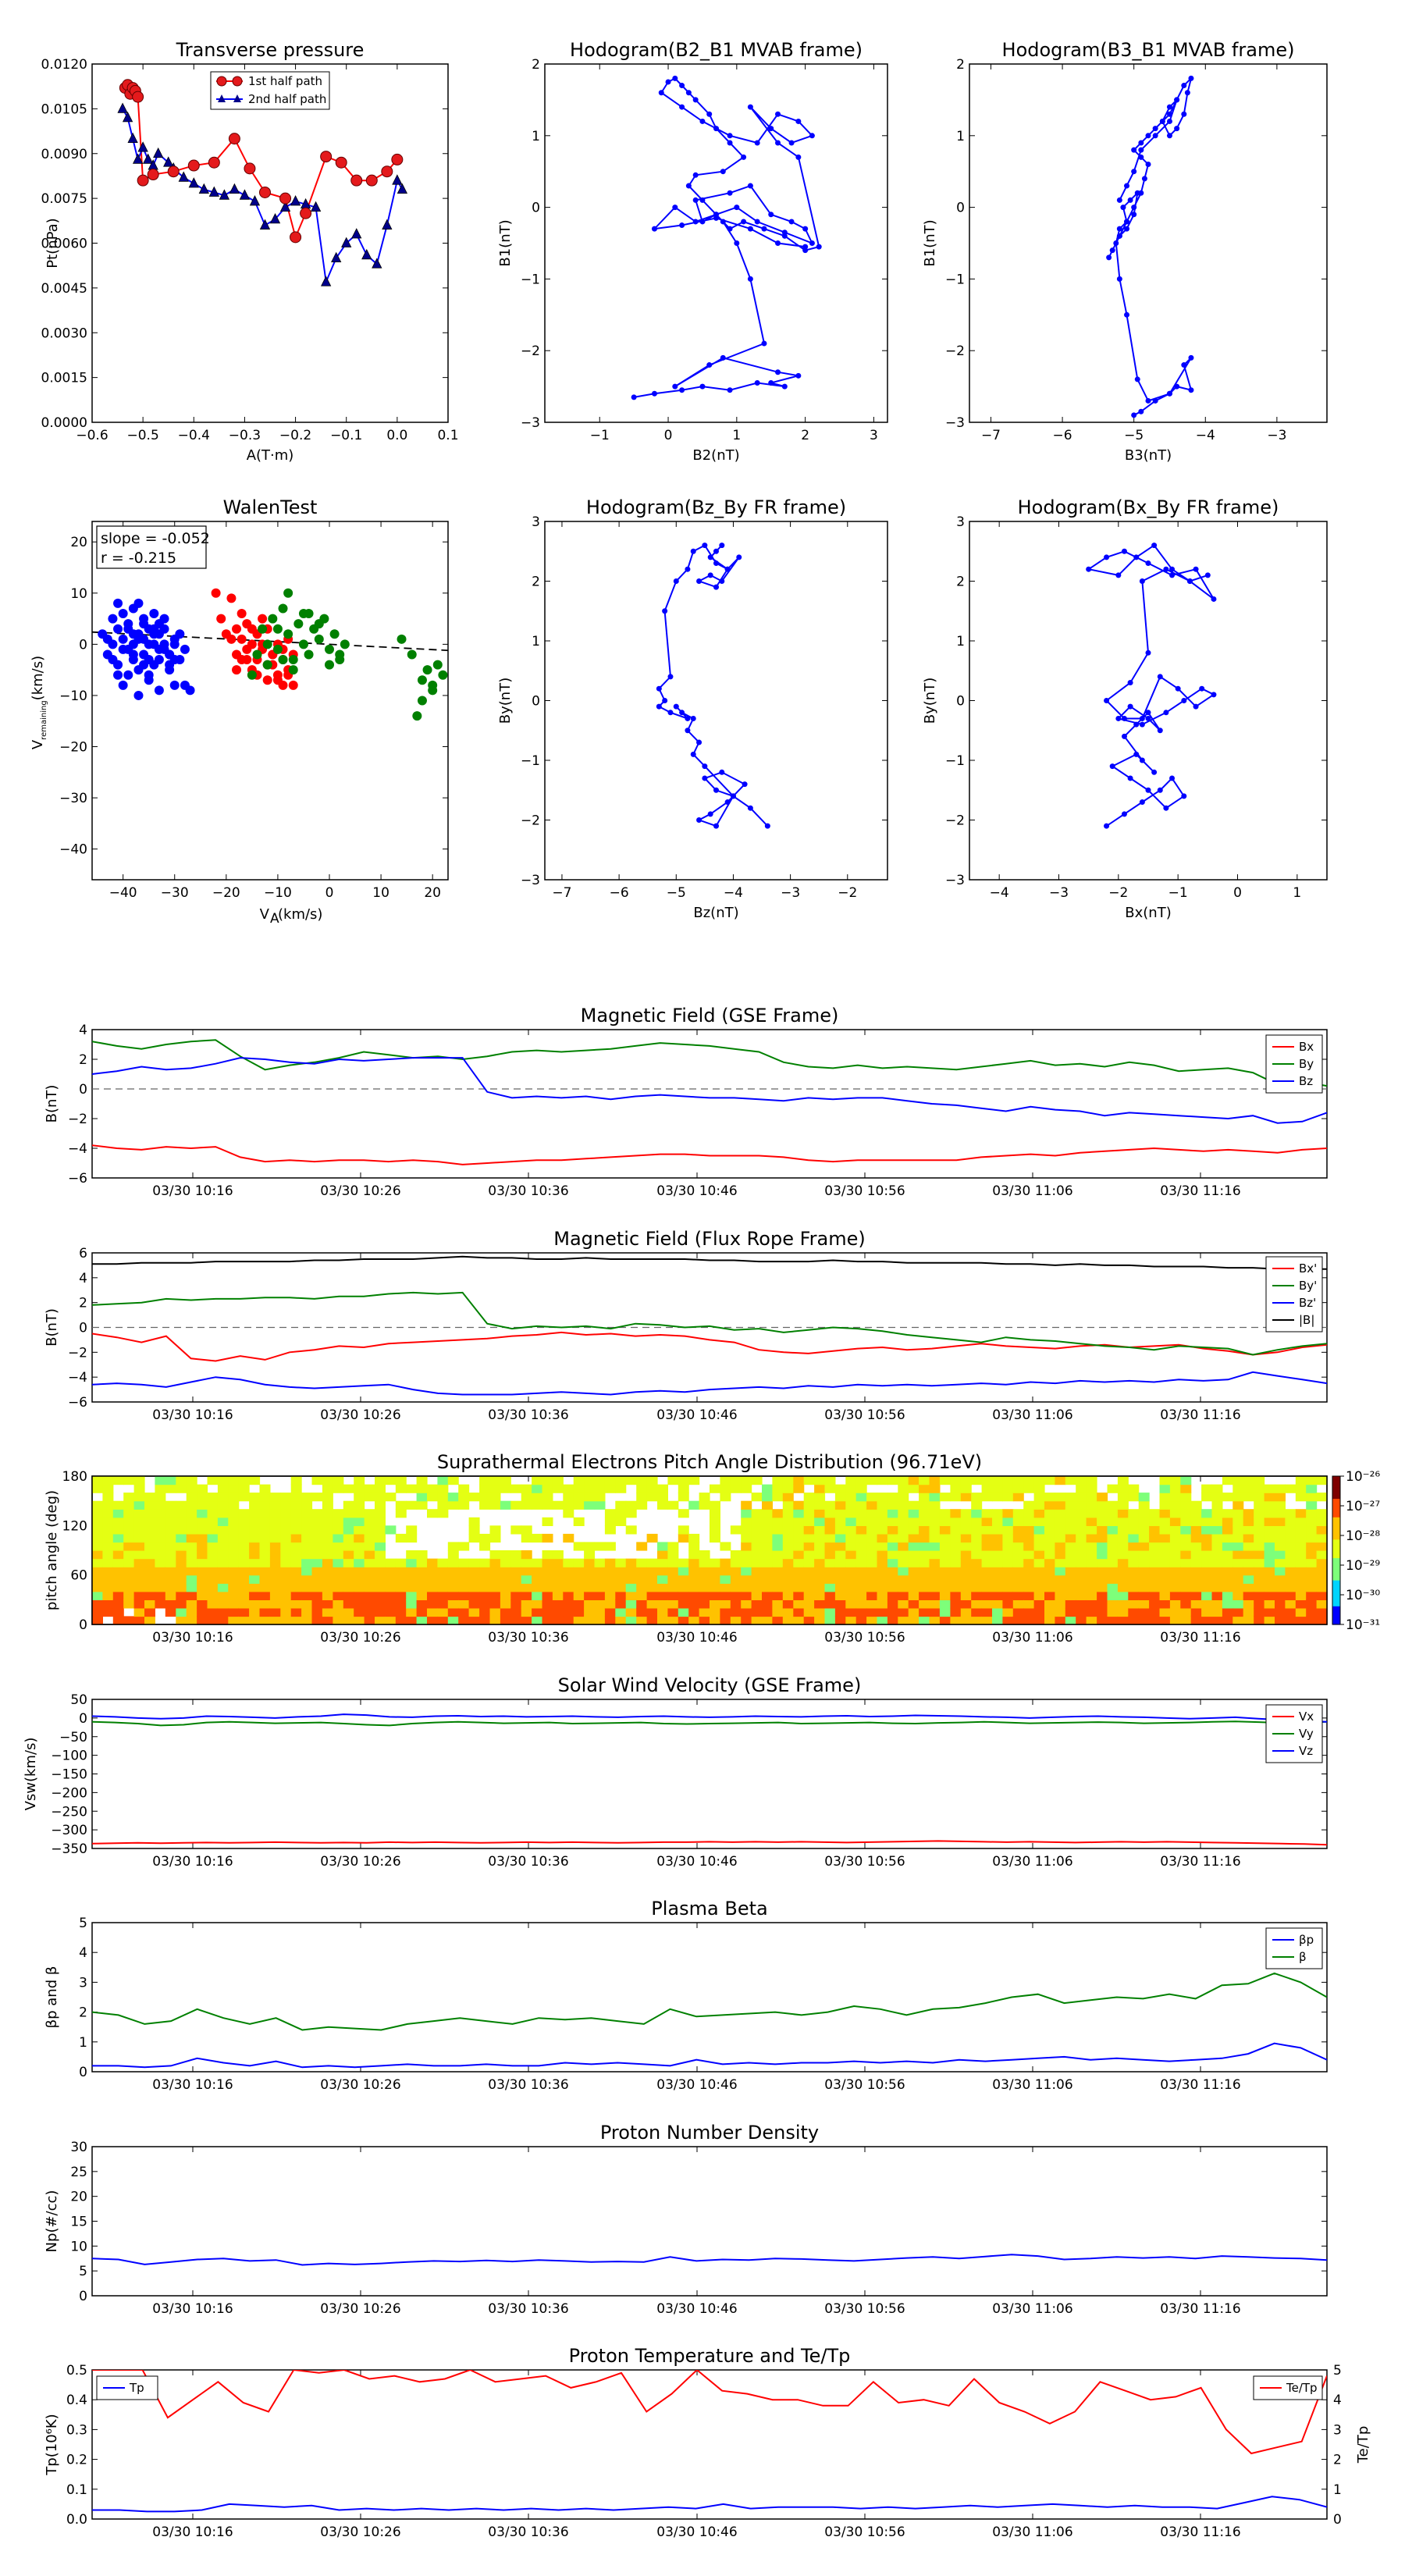  I want to click on proton-temperature-xtick-label: 03/30 10:36, so click(528, 2532).